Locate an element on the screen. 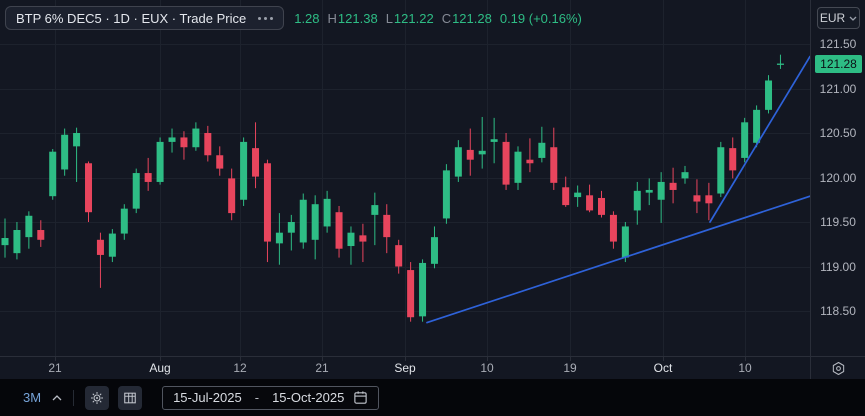 Image resolution: width=865 pixels, height=416 pixels. chart-settings-button is located at coordinates (97, 397).